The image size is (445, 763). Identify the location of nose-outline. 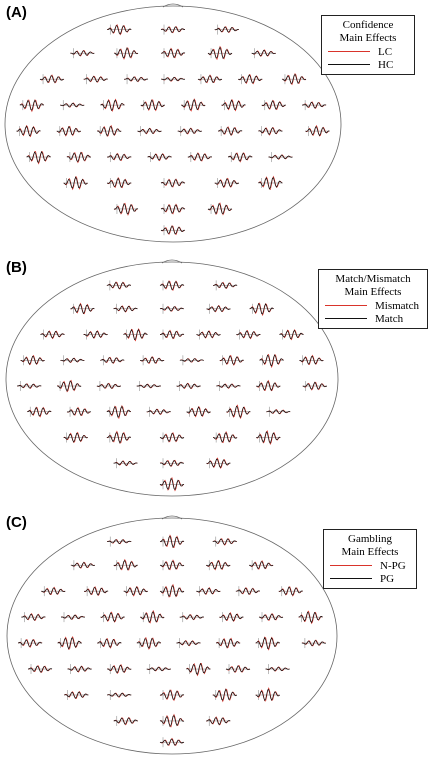
(173, 5).